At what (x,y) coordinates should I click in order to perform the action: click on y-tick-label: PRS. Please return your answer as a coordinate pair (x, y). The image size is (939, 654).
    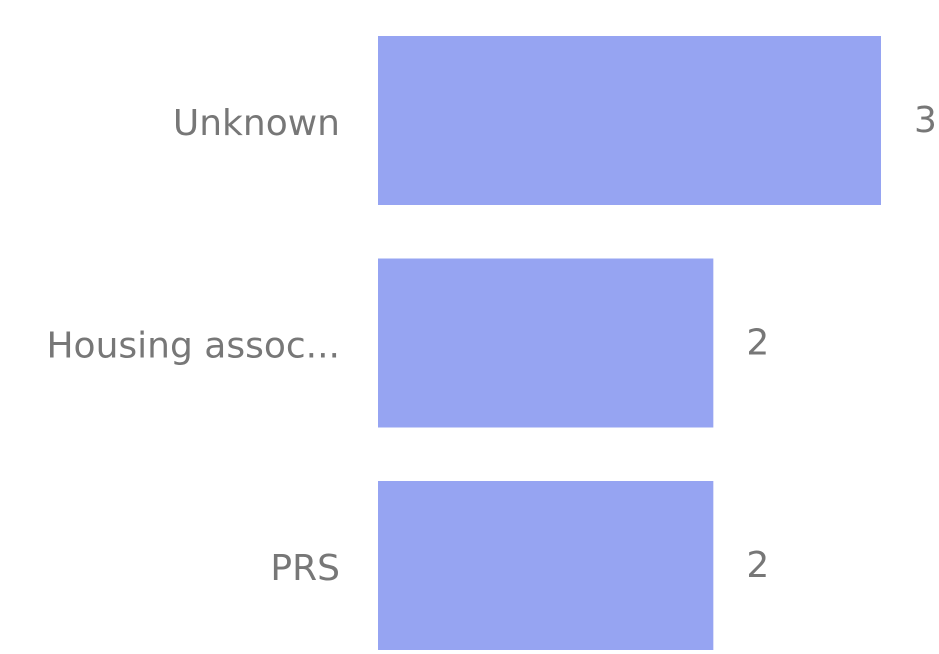
    Looking at the image, I should click on (305, 568).